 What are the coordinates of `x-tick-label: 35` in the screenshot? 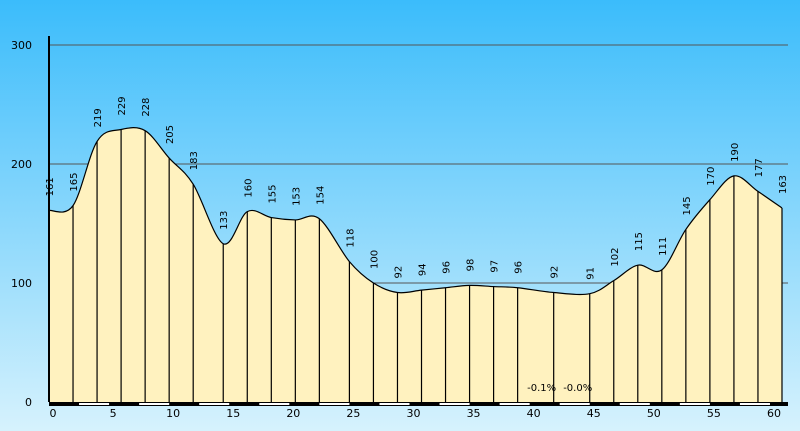 It's located at (474, 413).